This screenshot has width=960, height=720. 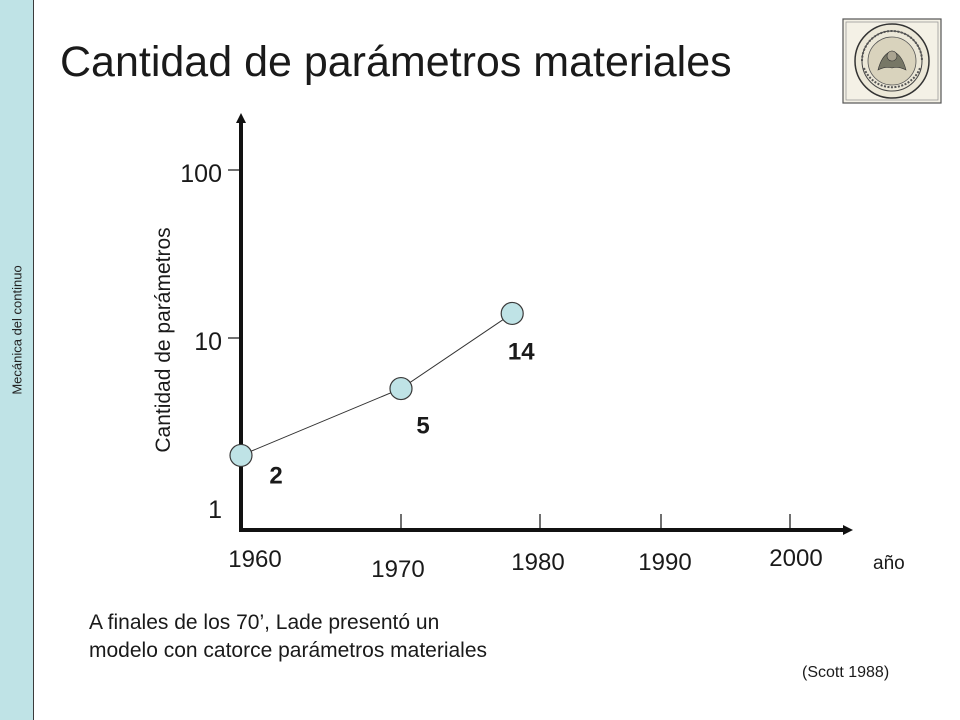 What do you see at coordinates (254, 559) in the screenshot?
I see `x-tick-label-1960: 1960` at bounding box center [254, 559].